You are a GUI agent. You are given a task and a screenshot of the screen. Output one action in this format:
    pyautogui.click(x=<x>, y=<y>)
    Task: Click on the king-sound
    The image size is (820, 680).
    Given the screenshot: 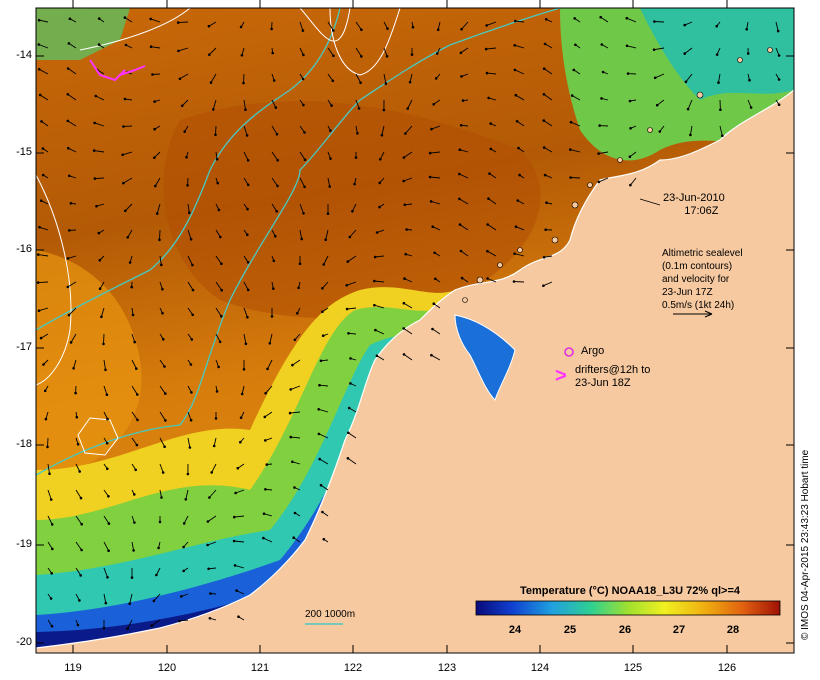 What is the action you would take?
    pyautogui.click(x=485, y=357)
    